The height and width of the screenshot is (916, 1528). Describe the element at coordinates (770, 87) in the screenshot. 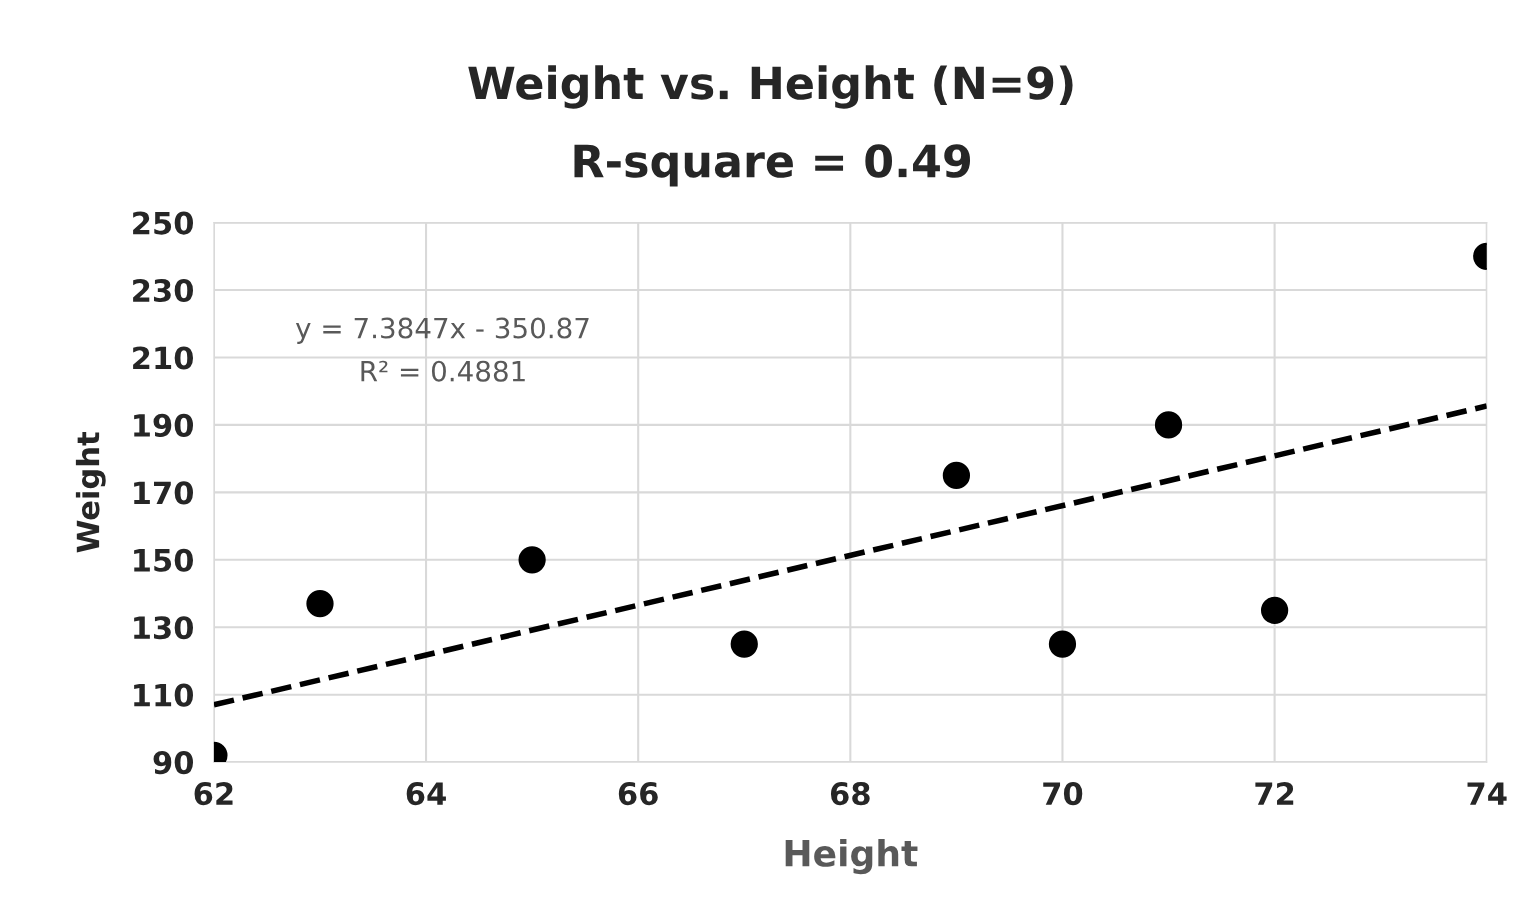

I see `chart-title: Weight vs. Height (N=9)` at that location.